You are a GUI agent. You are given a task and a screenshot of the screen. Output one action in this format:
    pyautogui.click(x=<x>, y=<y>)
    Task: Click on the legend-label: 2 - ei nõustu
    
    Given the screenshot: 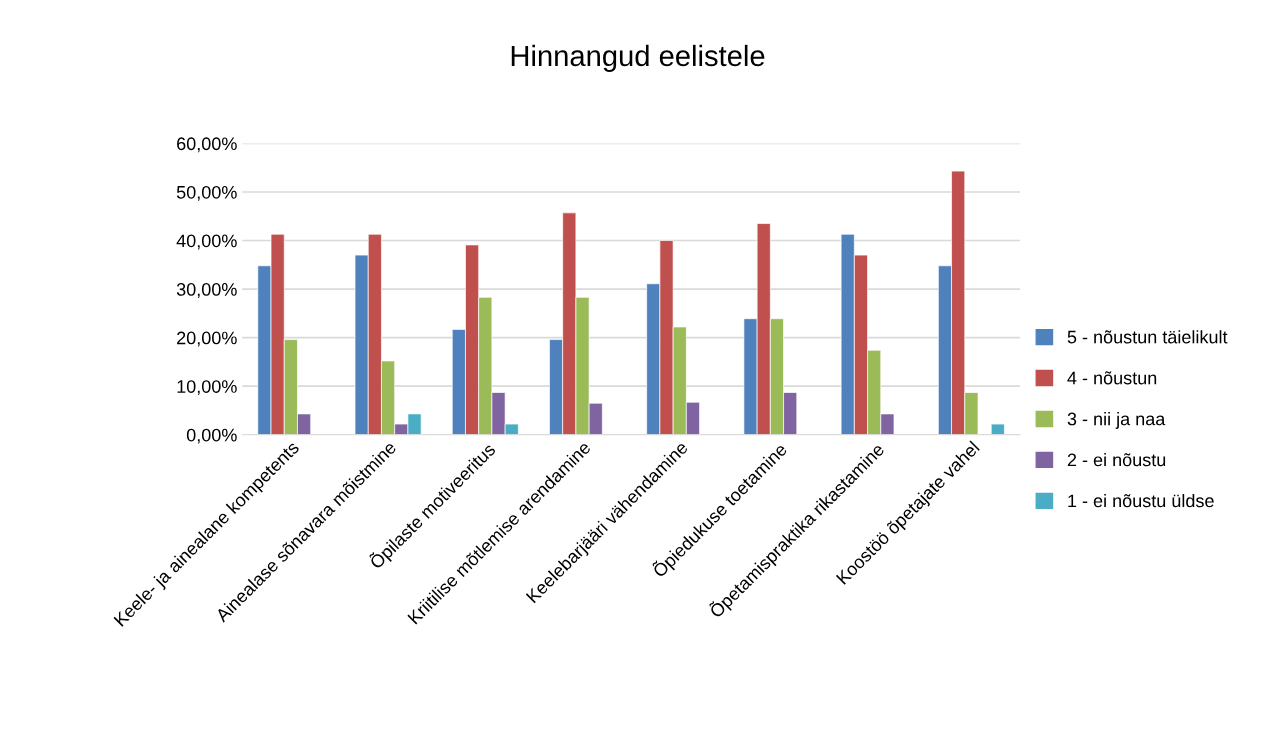 What is the action you would take?
    pyautogui.click(x=1116, y=460)
    